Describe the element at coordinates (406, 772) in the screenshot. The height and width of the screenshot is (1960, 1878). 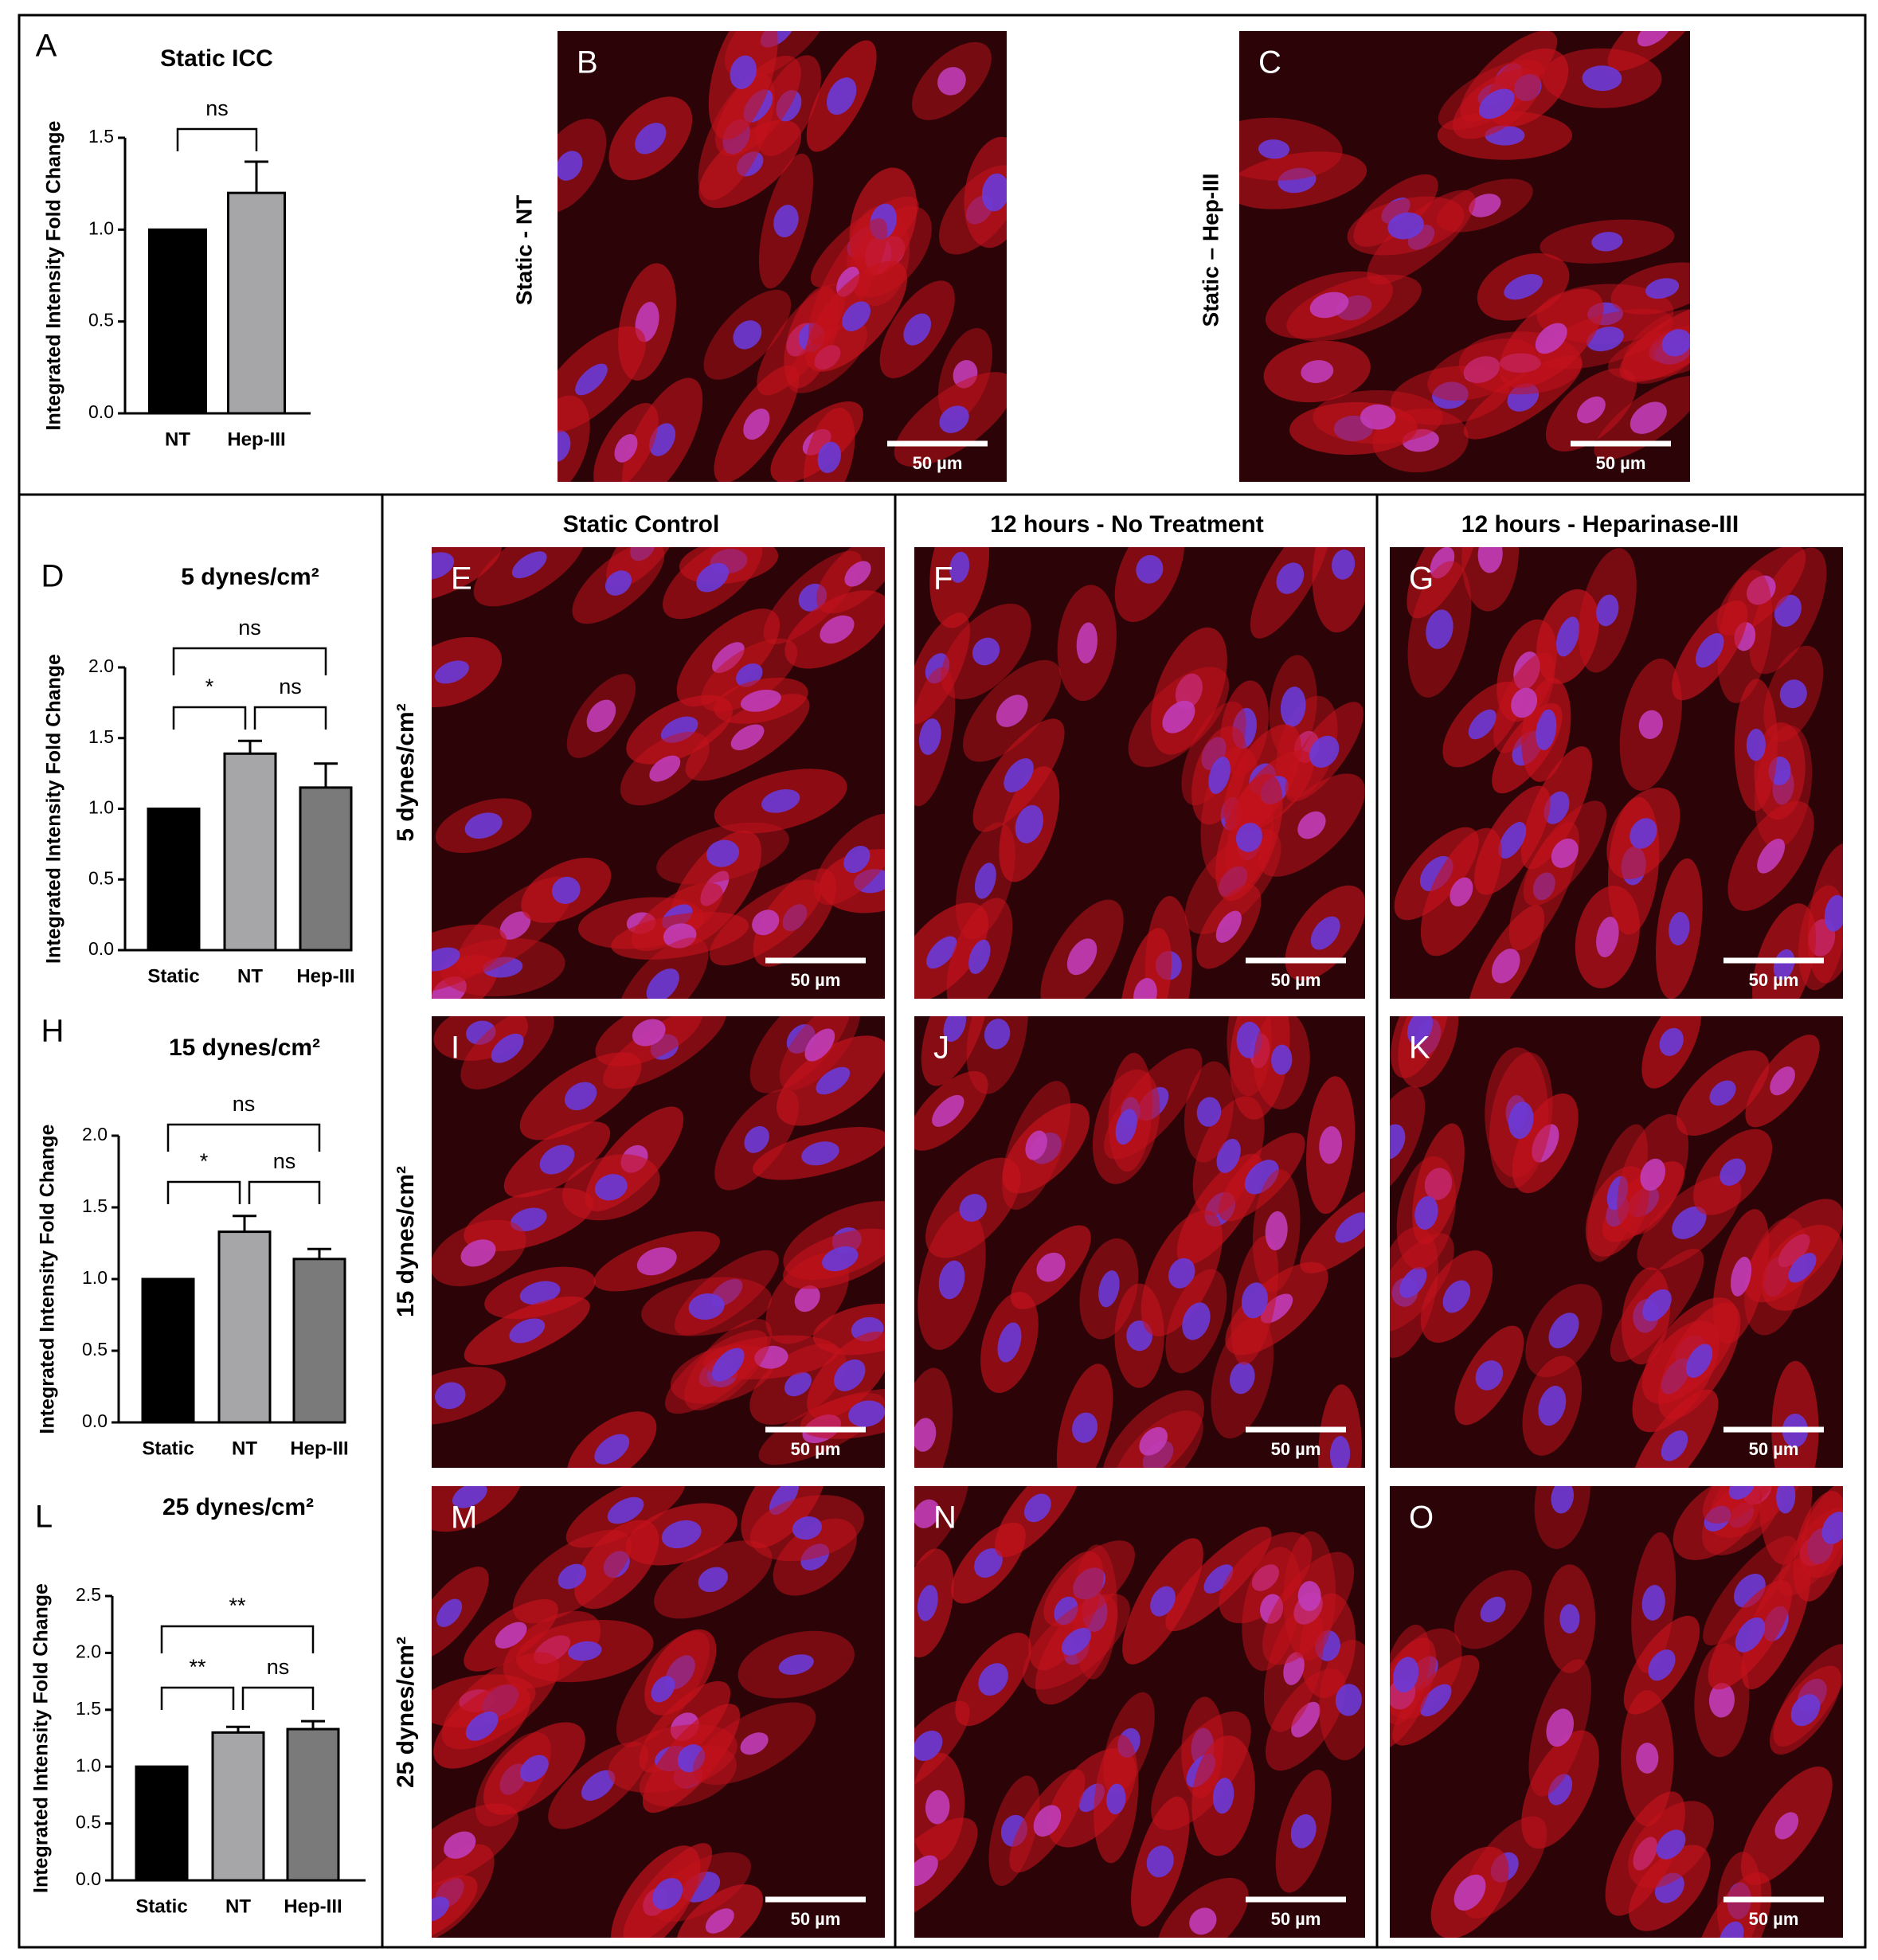
I see `row-label: 5 dynes/cm²` at that location.